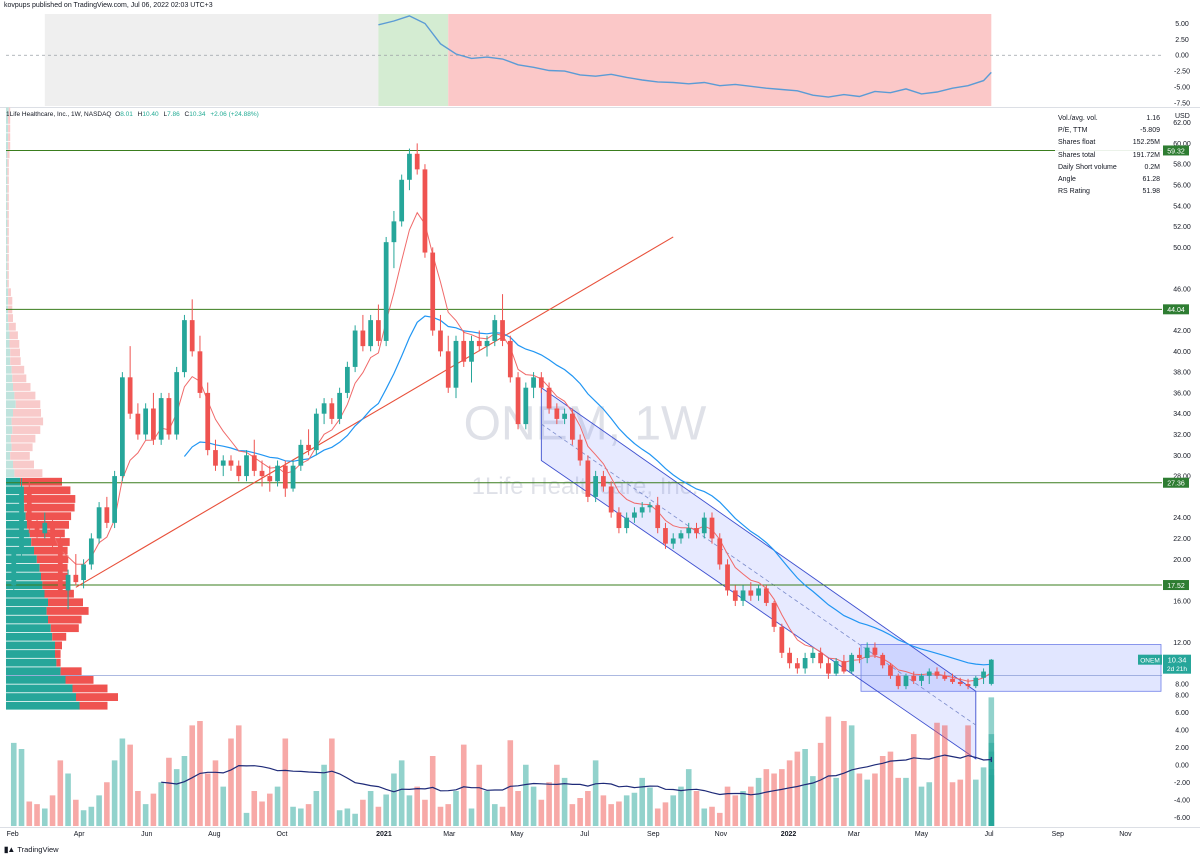 Image resolution: width=1200 pixels, height=859 pixels. I want to click on stats-row: Shares total 191.72M, so click(1109, 156).